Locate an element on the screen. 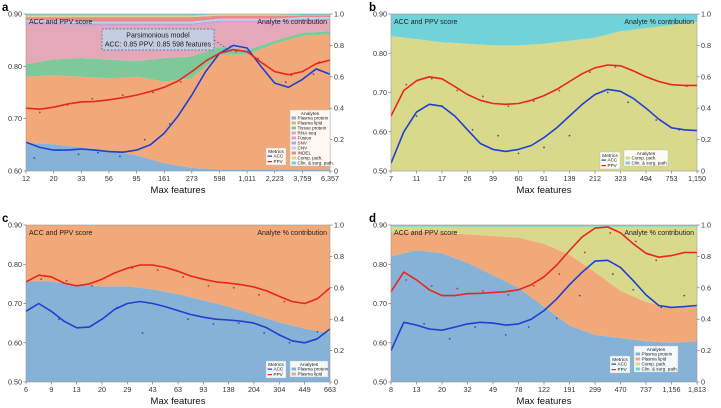 The width and height of the screenshot is (721, 408). x-tick-label: 323 is located at coordinates (621, 178).